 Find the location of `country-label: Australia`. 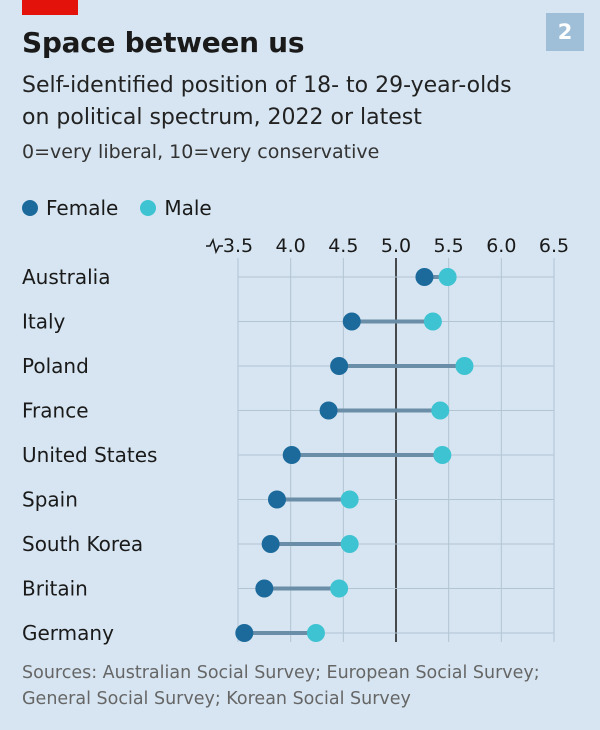

country-label: Australia is located at coordinates (66, 277).